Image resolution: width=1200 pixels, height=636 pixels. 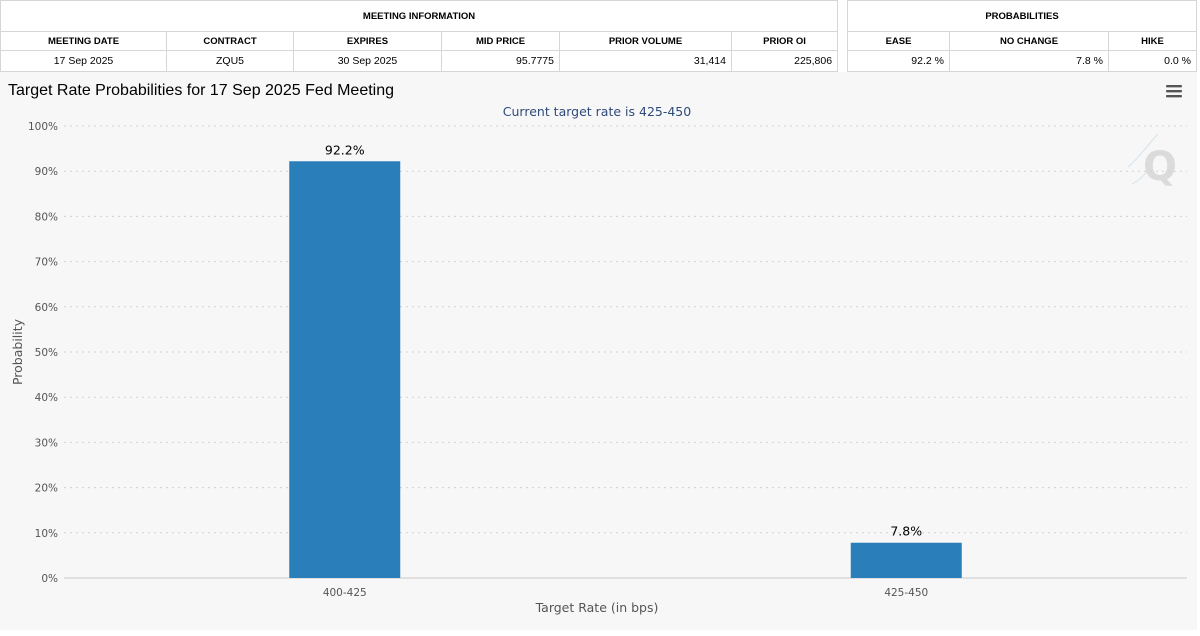 I want to click on mid-price-cell: 95.7775, so click(x=500, y=61).